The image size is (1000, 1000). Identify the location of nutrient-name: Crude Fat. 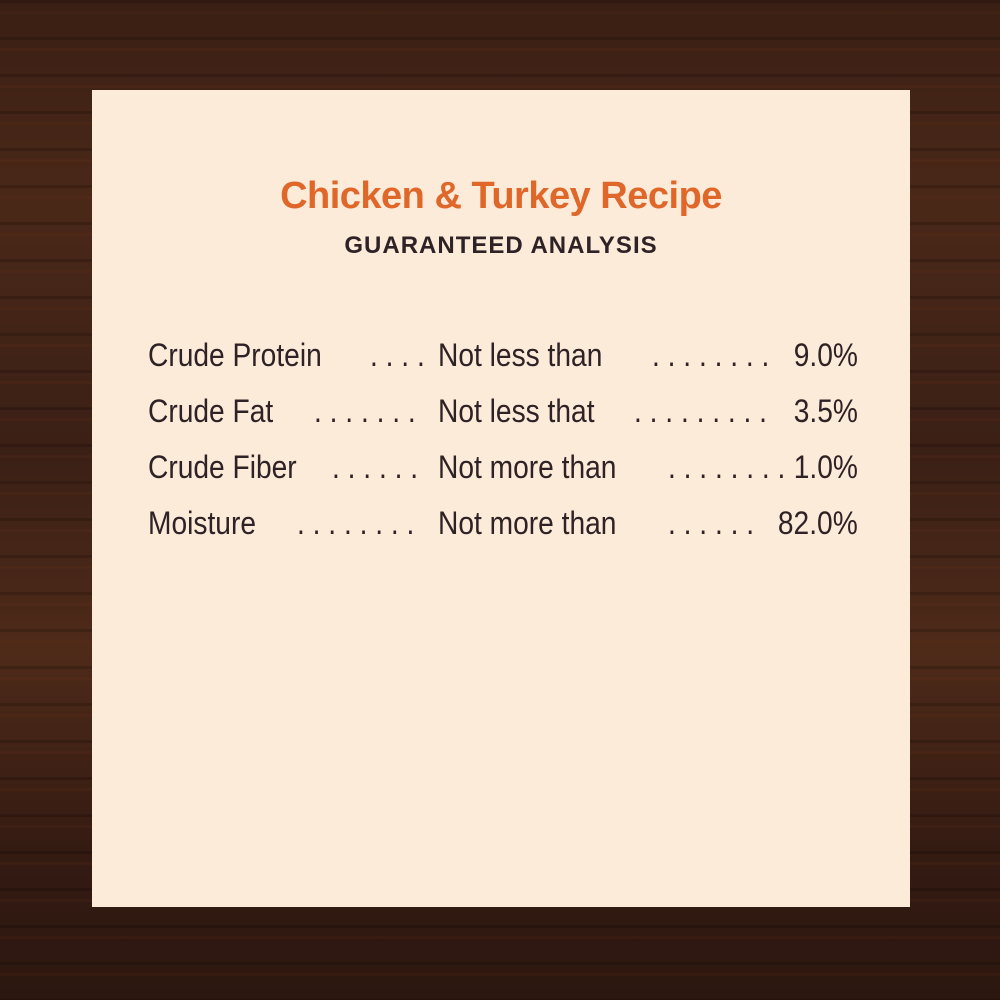
(211, 411).